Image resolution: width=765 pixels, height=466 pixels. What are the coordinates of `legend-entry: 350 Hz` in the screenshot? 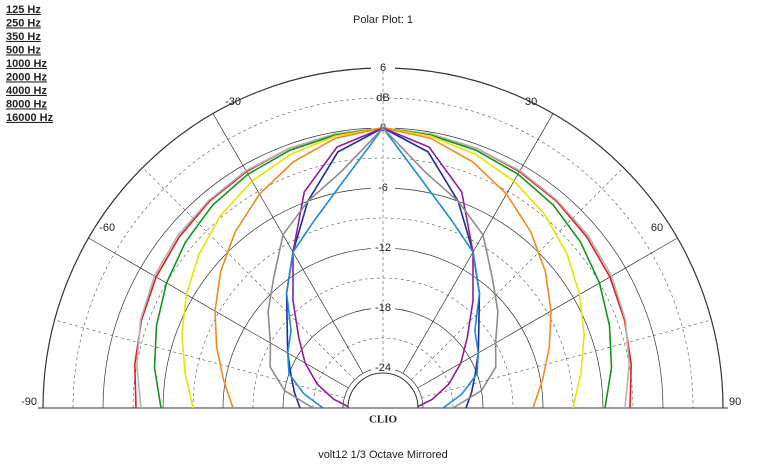 It's located at (23, 37).